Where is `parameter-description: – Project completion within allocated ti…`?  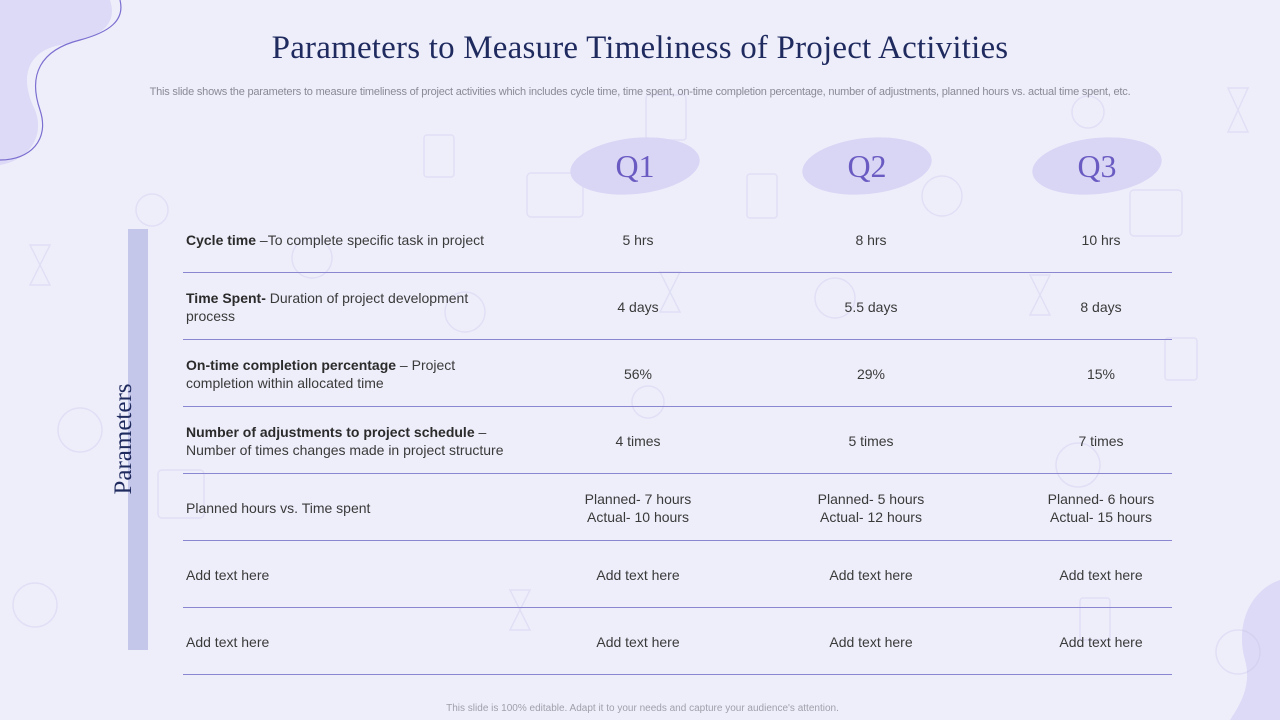 parameter-description: – Project completion within allocated ti… is located at coordinates (321, 373).